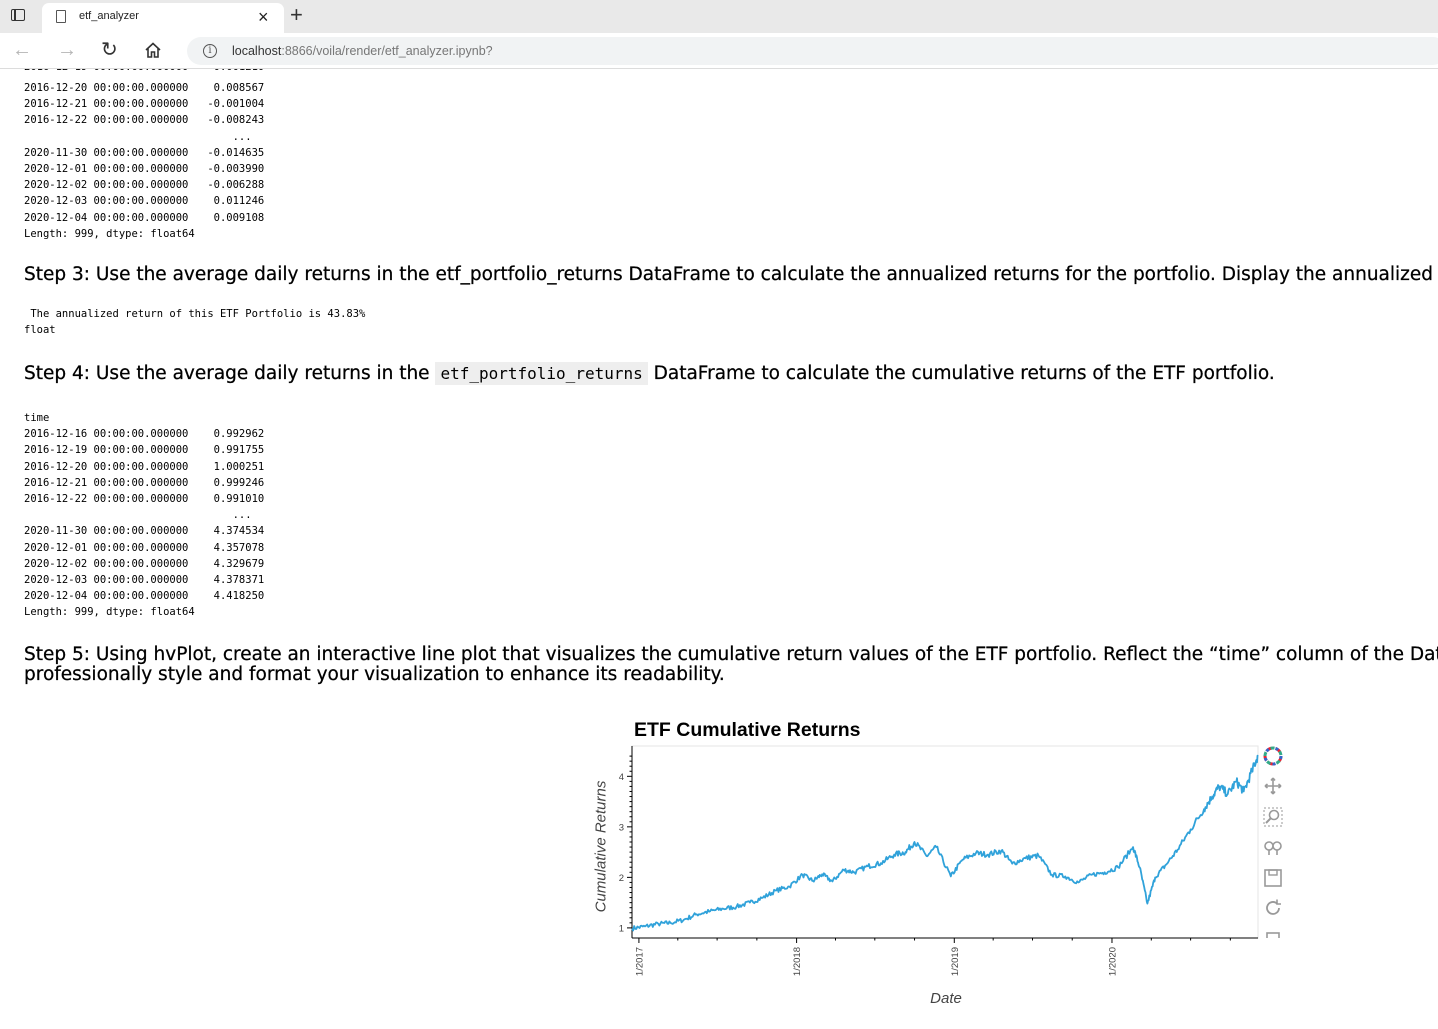 This screenshot has height=1029, width=1438. I want to click on cumulative-returns-chart: 1 2 3 4 1/2017 1/2018 1/2019 1/2020, so click(930, 865).